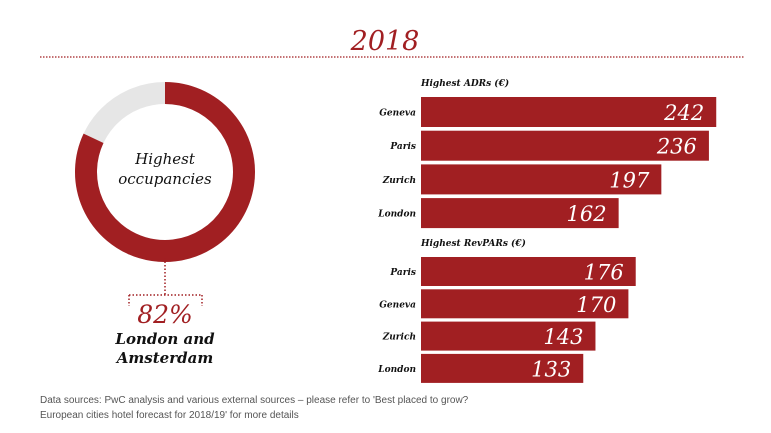 The image size is (771, 433). I want to click on bar-value-label: 242, so click(683, 113).